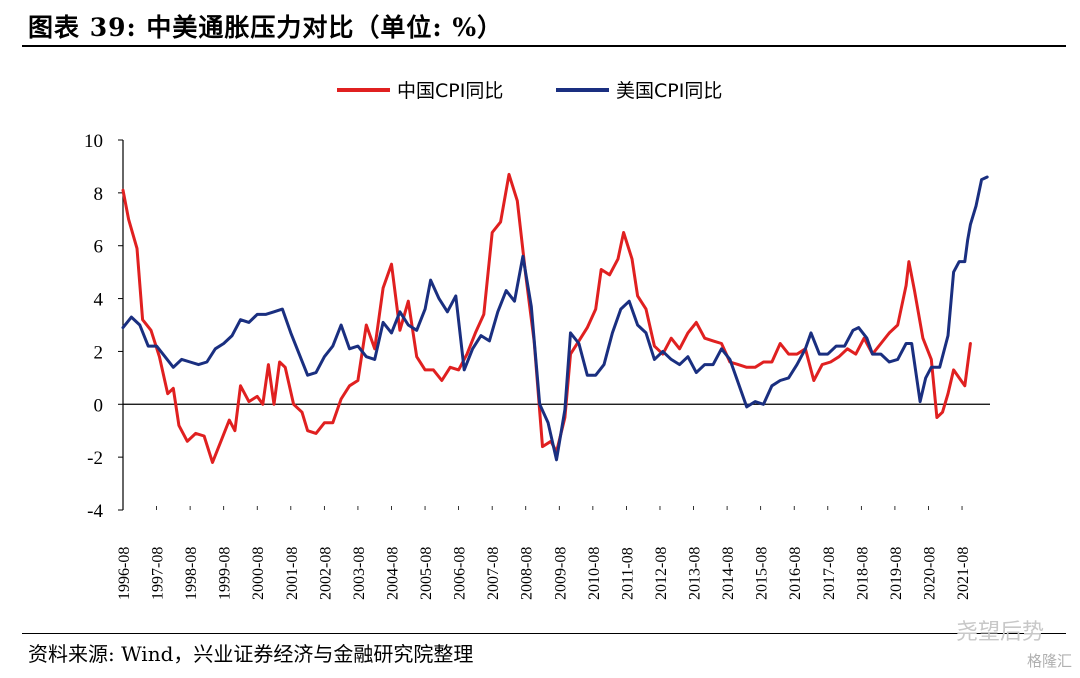 The width and height of the screenshot is (1080, 678). Describe the element at coordinates (460, 573) in the screenshot. I see `x-tick-label: 2006-08` at that location.